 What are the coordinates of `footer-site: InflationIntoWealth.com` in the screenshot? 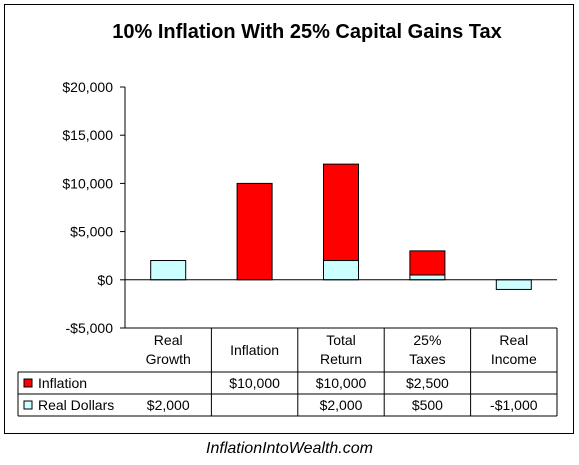 It's located at (289, 448).